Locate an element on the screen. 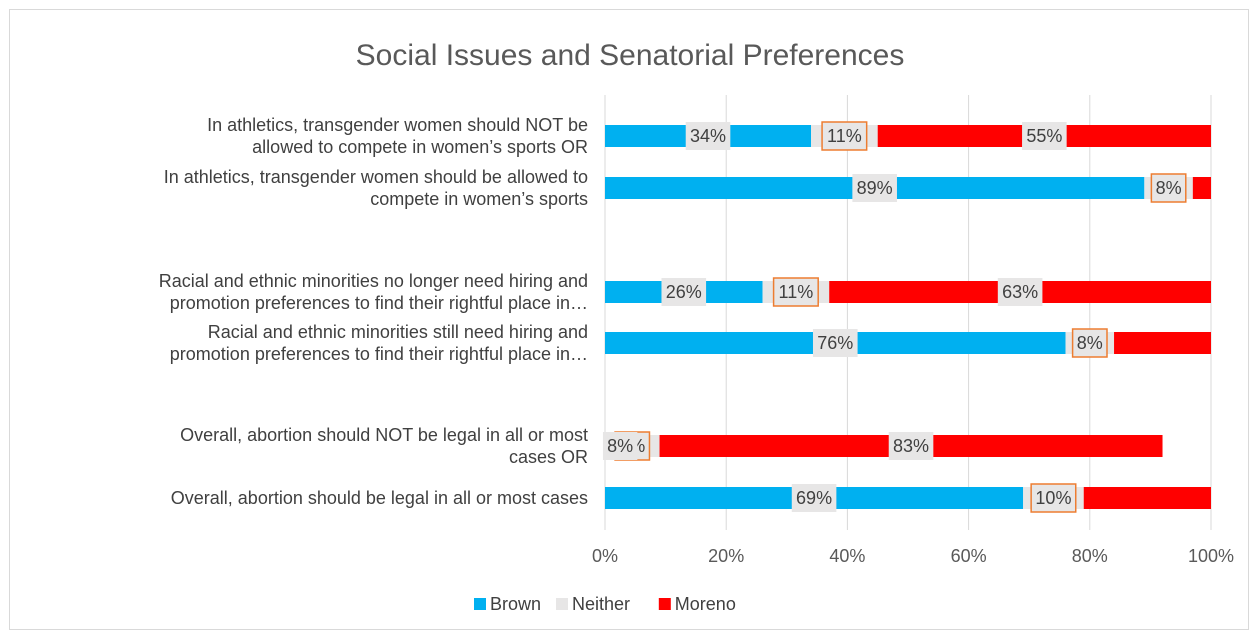  category-label: cases OR is located at coordinates (548, 457).